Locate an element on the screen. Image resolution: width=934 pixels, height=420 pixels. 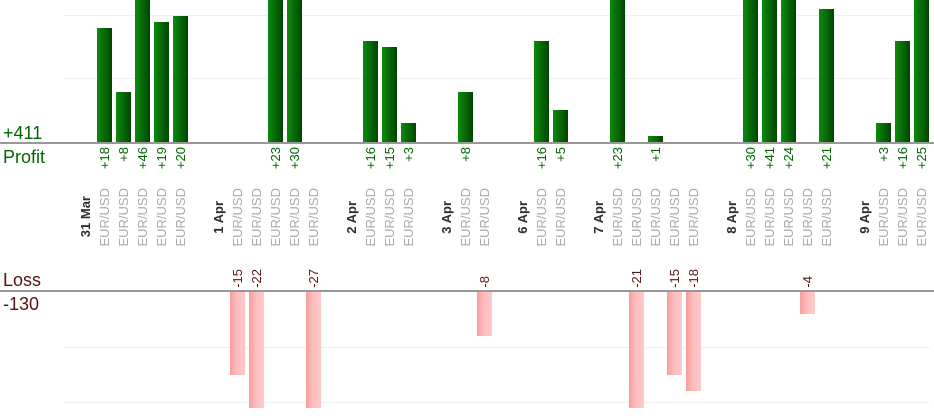
loss-value-label: -8 is located at coordinates (485, 267).